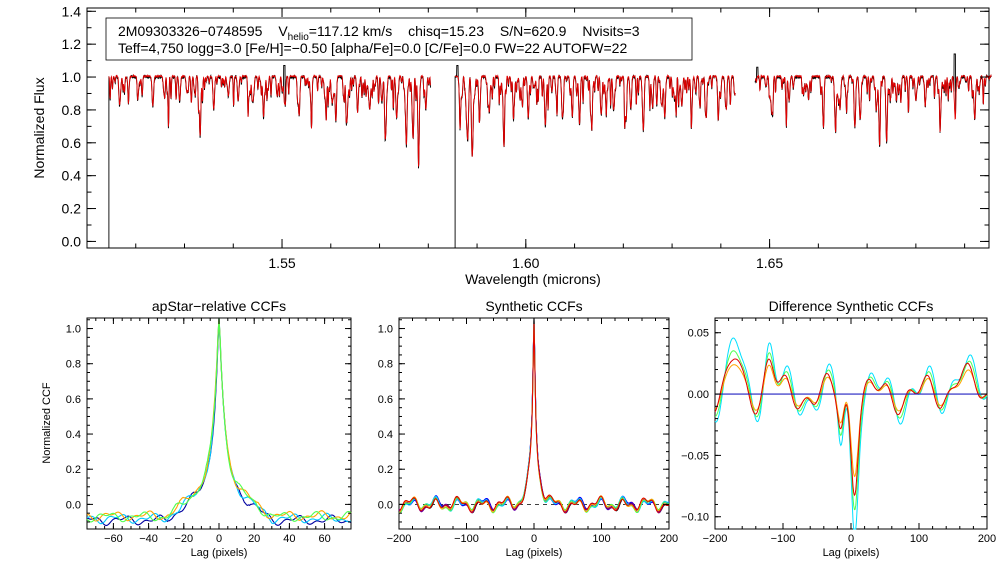  Describe the element at coordinates (695, 456) in the screenshot. I see `y-tick-label: −0.05` at that location.